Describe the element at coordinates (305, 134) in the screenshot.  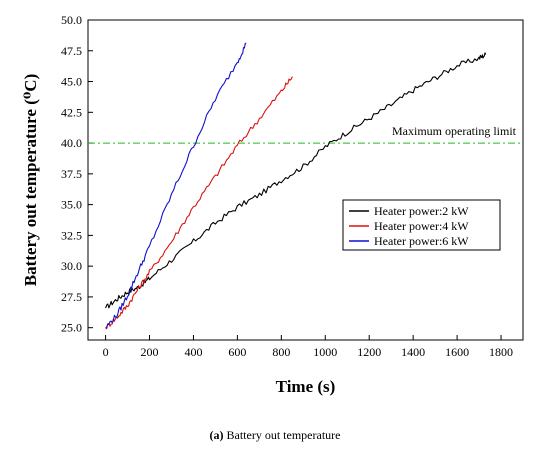
I see `annotation-layer: Maximum operating limit` at that location.